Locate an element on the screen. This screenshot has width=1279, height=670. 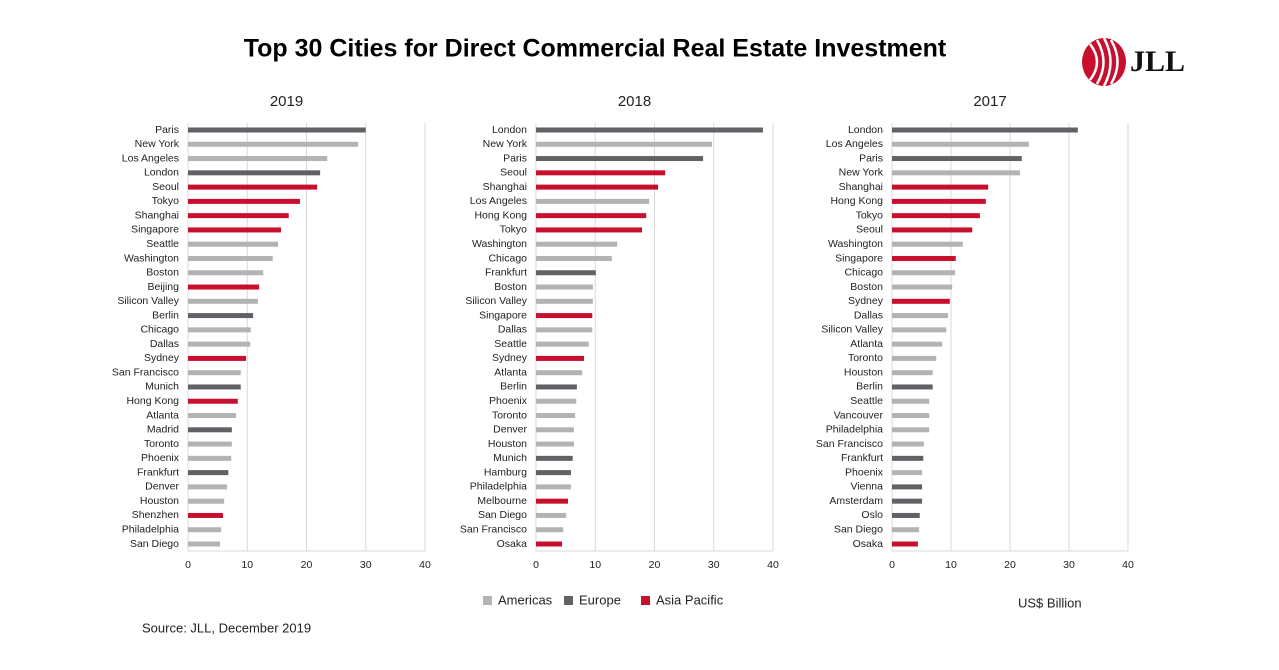
y-tick-label: Hong Kong is located at coordinates (152, 401).